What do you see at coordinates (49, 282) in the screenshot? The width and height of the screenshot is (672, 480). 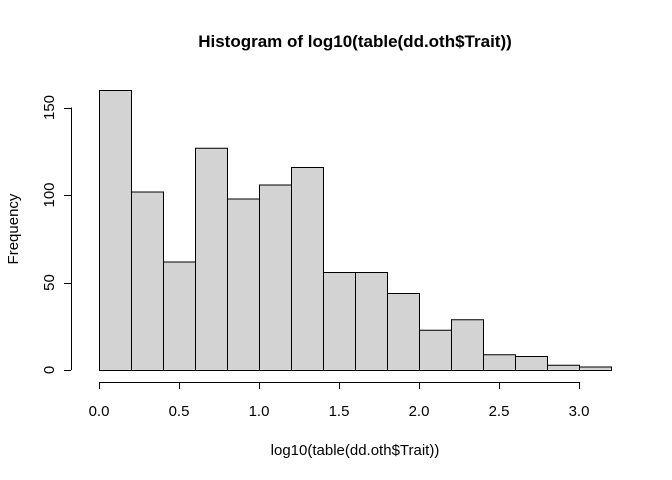 I see `y-tick-label: 50` at bounding box center [49, 282].